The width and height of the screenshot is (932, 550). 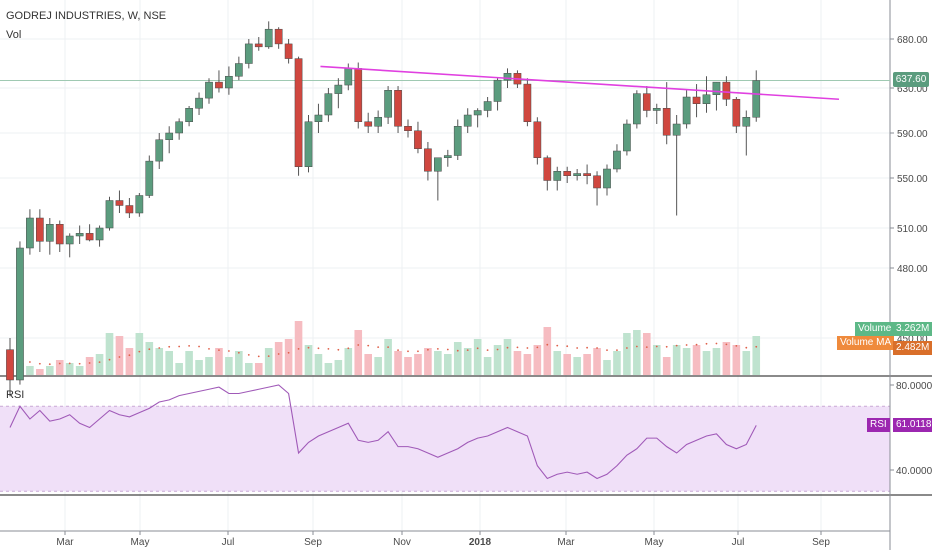 I want to click on time-tick-label-5: 2018, so click(x=480, y=542).